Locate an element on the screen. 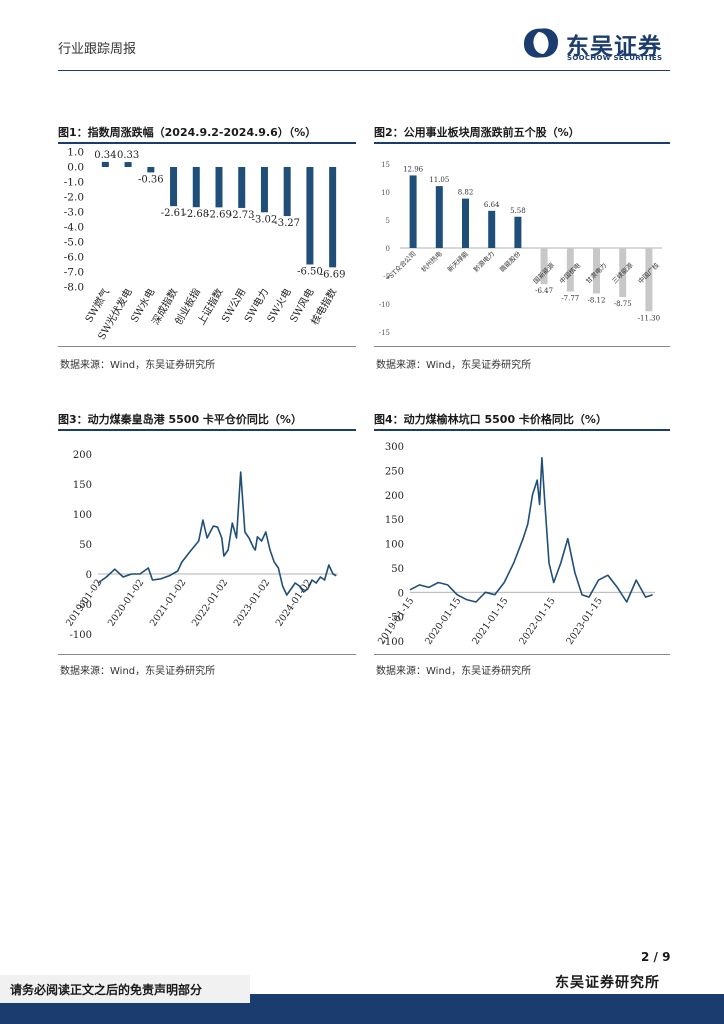 The height and width of the screenshot is (1024, 724). fig3-ytick-label: 150 is located at coordinates (82, 485).